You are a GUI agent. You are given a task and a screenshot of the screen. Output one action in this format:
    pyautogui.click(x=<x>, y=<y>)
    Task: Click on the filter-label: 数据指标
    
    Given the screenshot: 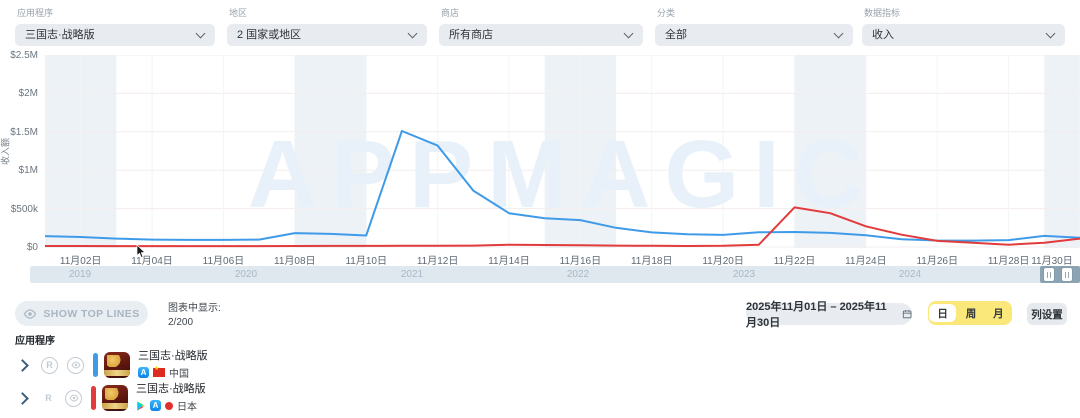 What is the action you would take?
    pyautogui.click(x=882, y=13)
    